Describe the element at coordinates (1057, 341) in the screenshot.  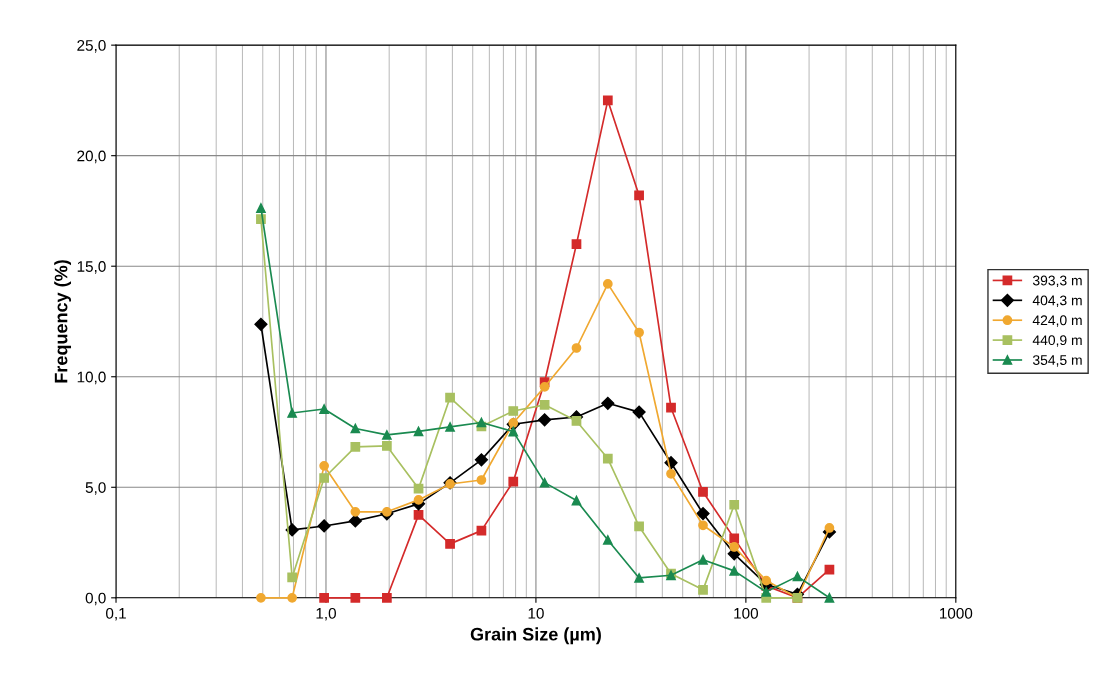
I see `legend-label: 440,9 m` at that location.